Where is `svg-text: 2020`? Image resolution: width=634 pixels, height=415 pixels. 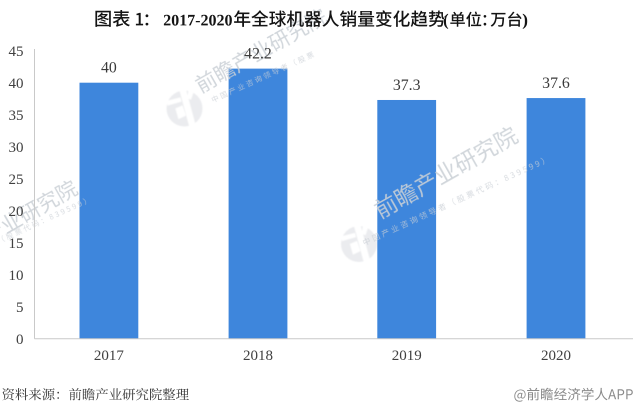 svg-text: 2020 is located at coordinates (556, 356).